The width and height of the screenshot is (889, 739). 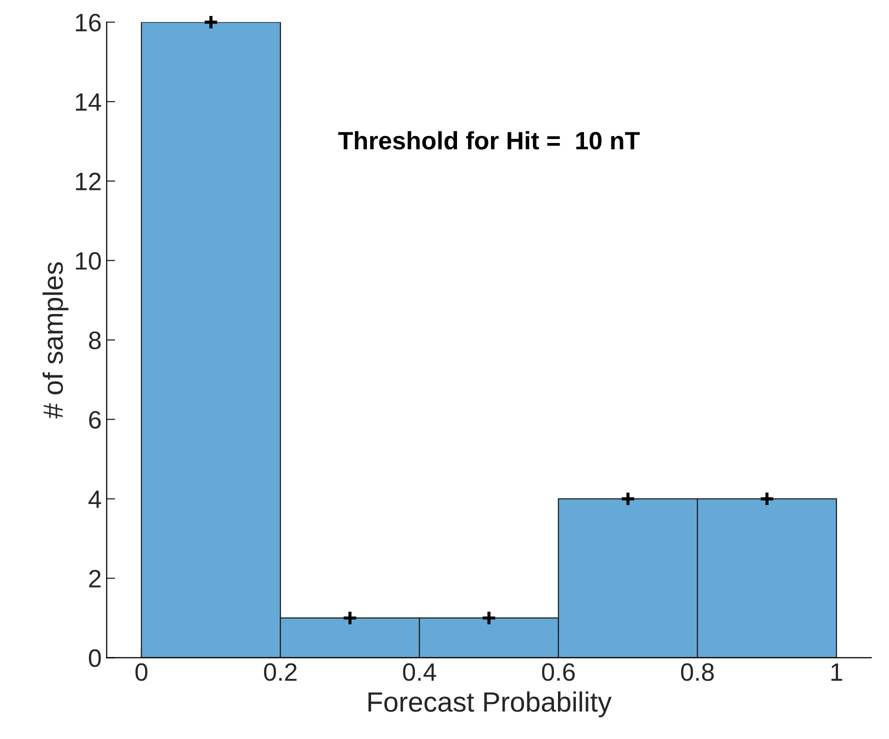 What do you see at coordinates (95, 579) in the screenshot?
I see `y-tick-label: 2` at bounding box center [95, 579].